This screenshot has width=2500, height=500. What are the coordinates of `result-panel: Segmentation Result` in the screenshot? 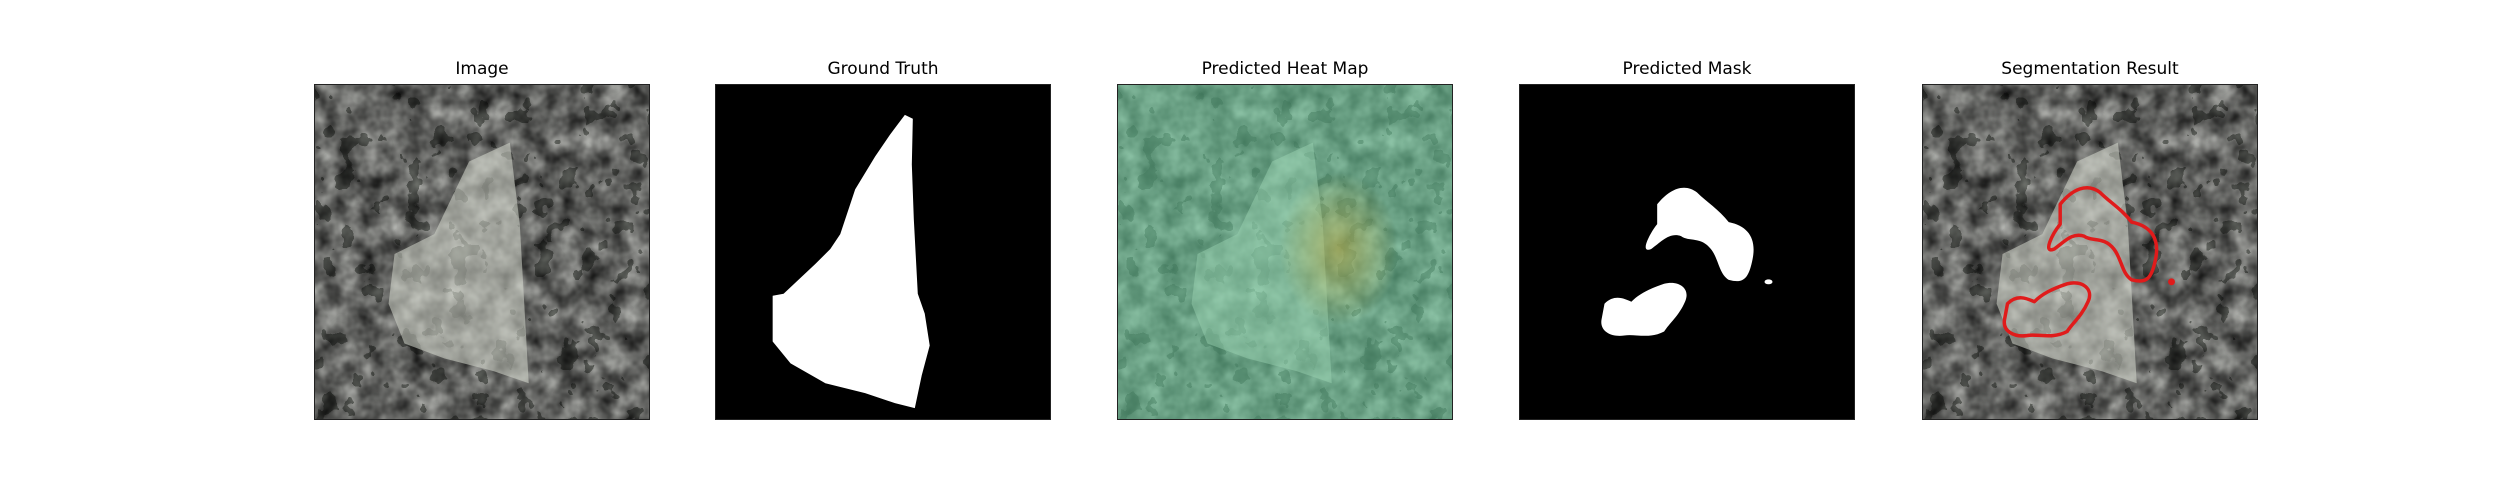 It's located at (2090, 238).